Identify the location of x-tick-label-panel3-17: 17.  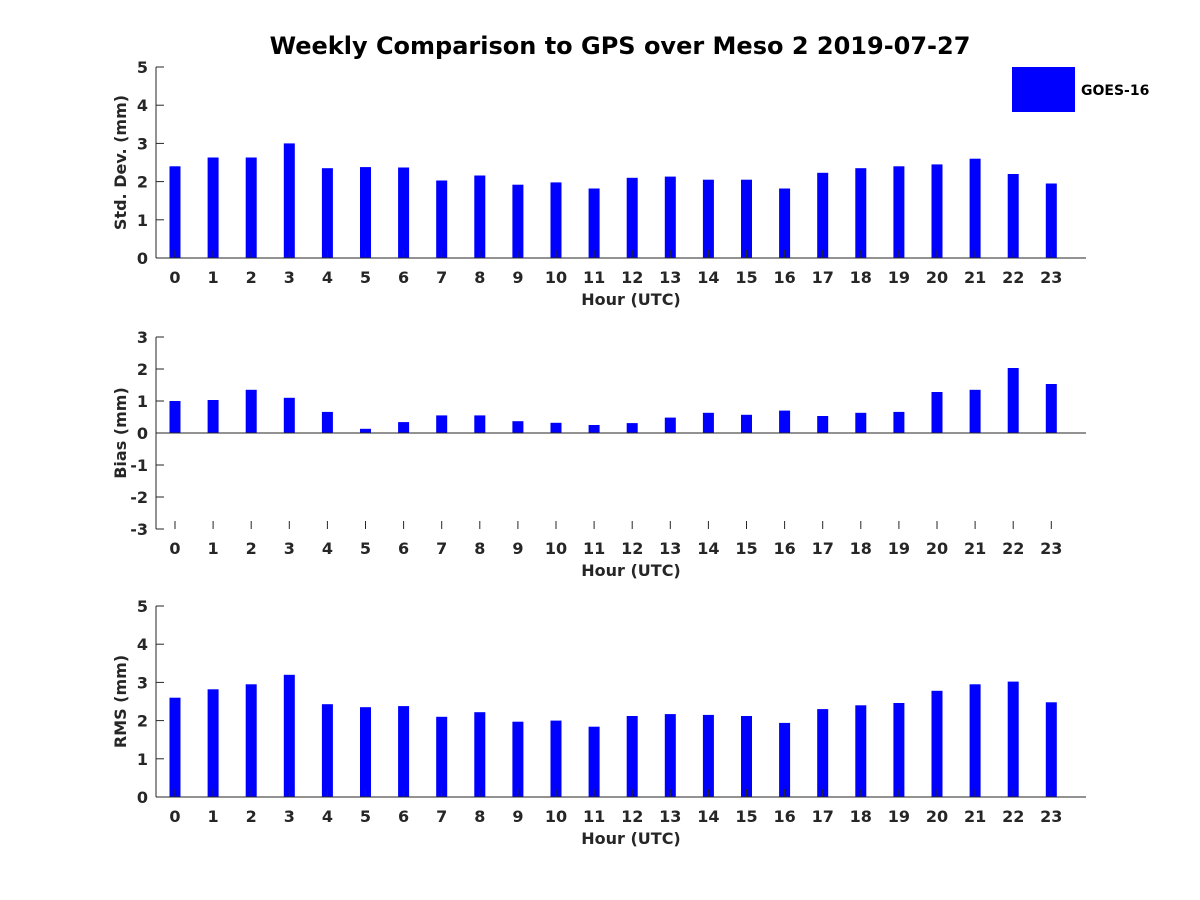
(823, 816).